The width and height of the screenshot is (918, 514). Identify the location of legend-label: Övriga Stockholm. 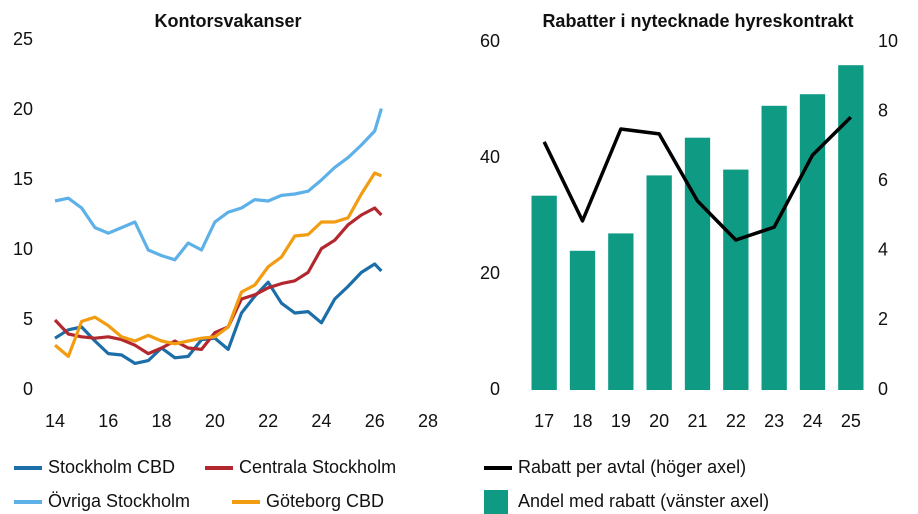
(119, 501).